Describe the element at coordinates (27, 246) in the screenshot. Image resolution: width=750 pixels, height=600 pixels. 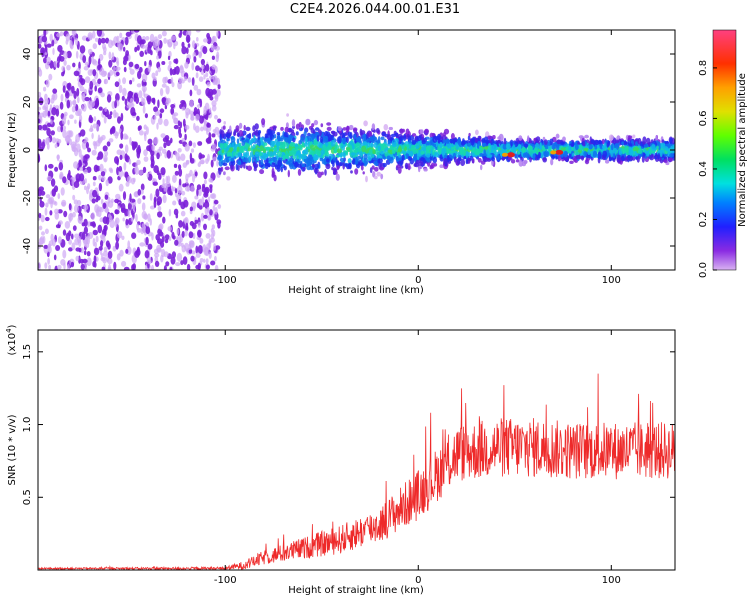
I see `spectrogram-ytick-label: -40` at that location.